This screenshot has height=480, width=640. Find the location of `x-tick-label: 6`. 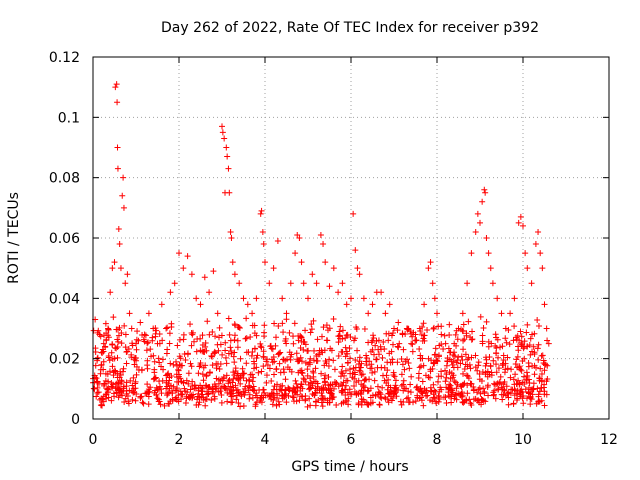

x-tick-label: 6 is located at coordinates (351, 440).